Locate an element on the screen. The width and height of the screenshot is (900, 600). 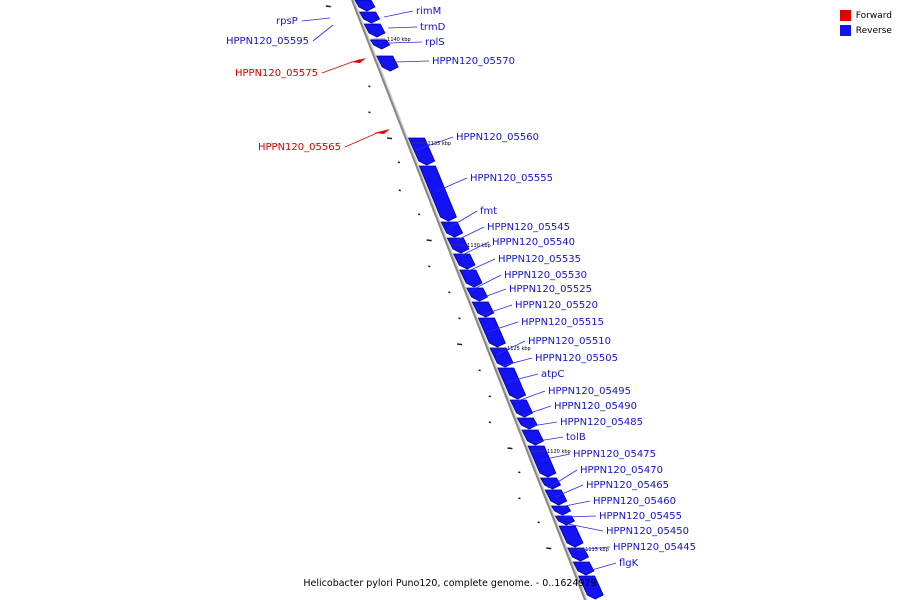
gene-label-hppn120-05470: HPPN120_05470 is located at coordinates (621, 470).